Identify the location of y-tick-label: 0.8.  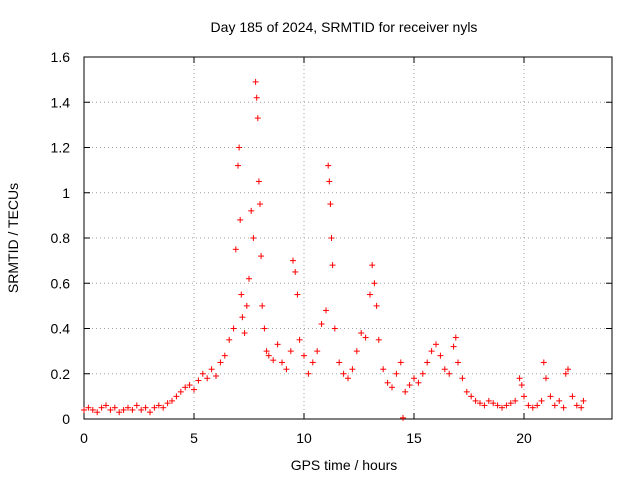
(61, 238).